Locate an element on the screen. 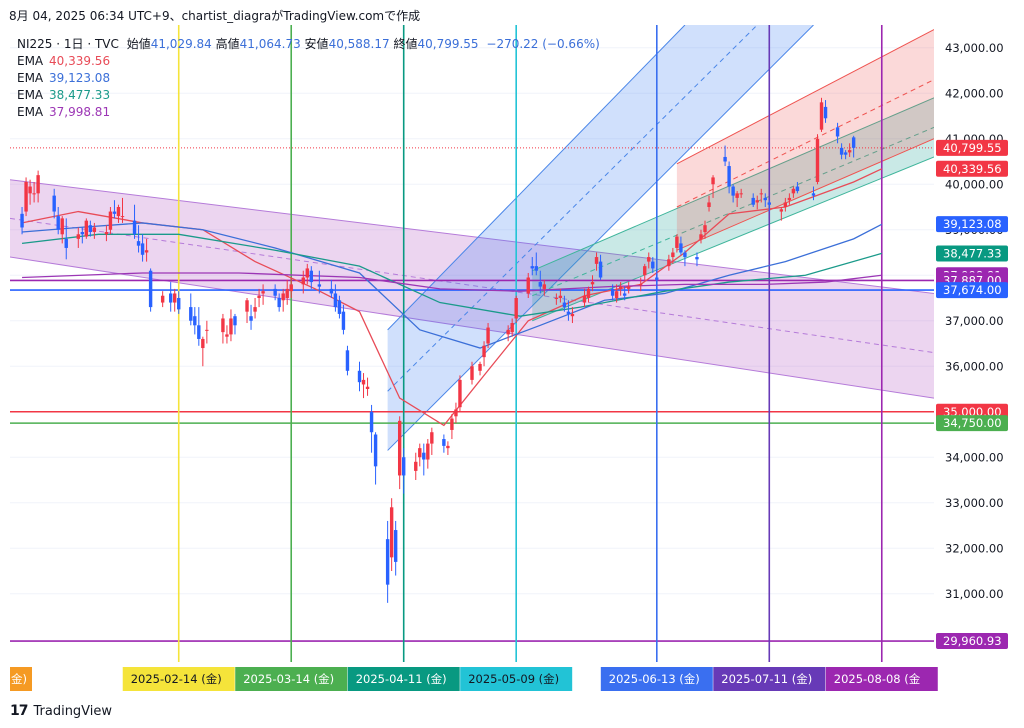 This screenshot has height=728, width=1024. legend-ema-4-value: 37,998.81 is located at coordinates (80, 112).